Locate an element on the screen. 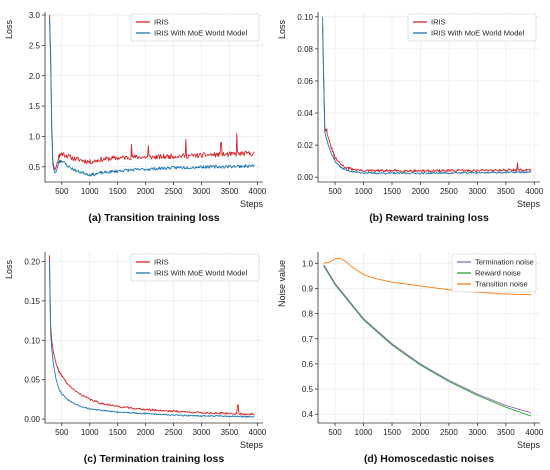 This screenshot has height=470, width=550. y-tick-label: 0.8 is located at coordinates (308, 314).